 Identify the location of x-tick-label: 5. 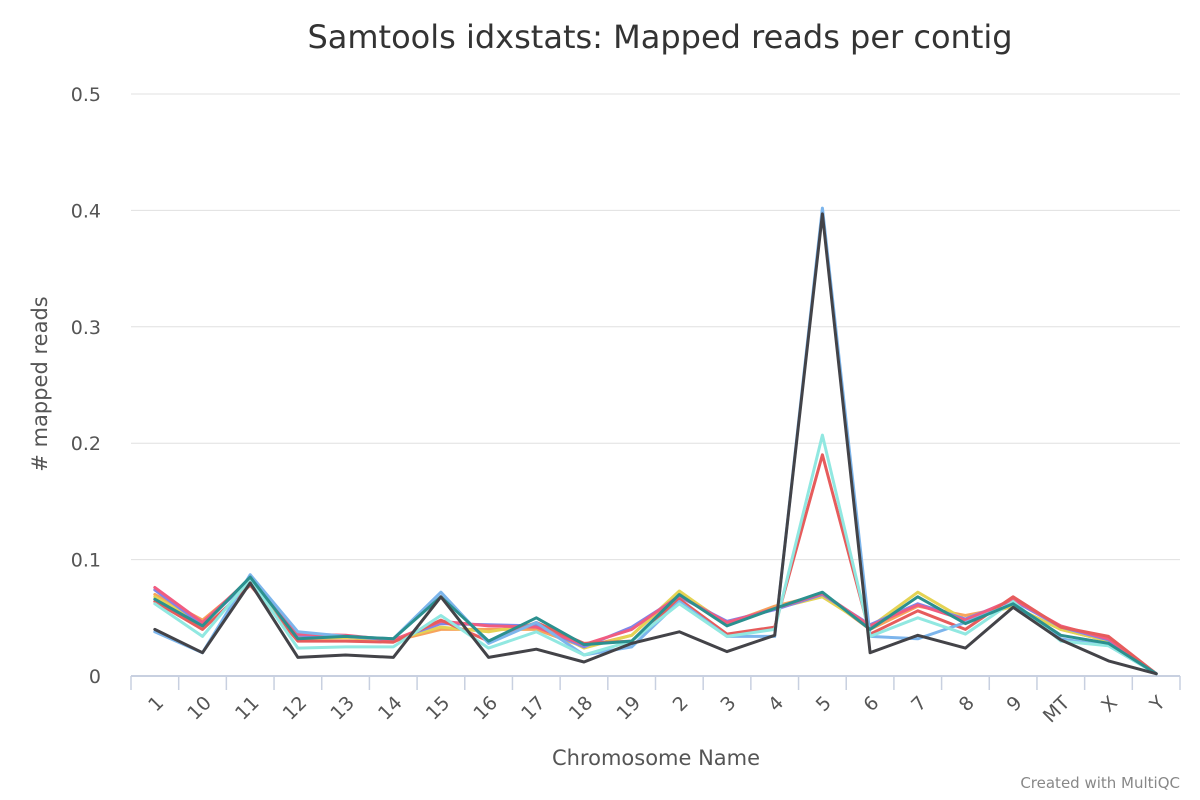
(824, 704).